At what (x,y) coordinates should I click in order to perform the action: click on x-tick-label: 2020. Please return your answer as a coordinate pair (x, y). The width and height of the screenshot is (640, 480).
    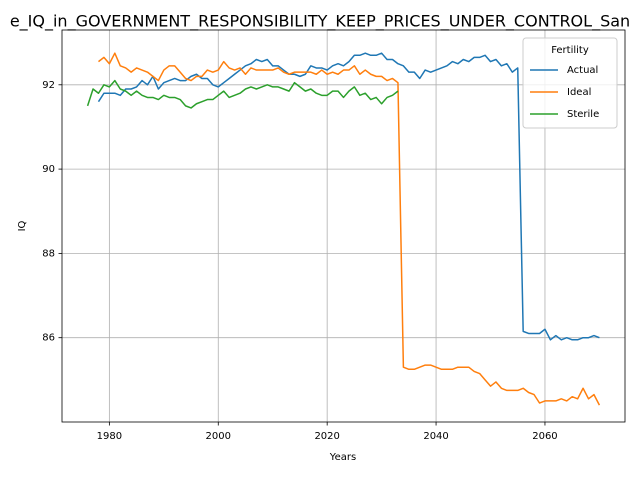
    Looking at the image, I should click on (326, 436).